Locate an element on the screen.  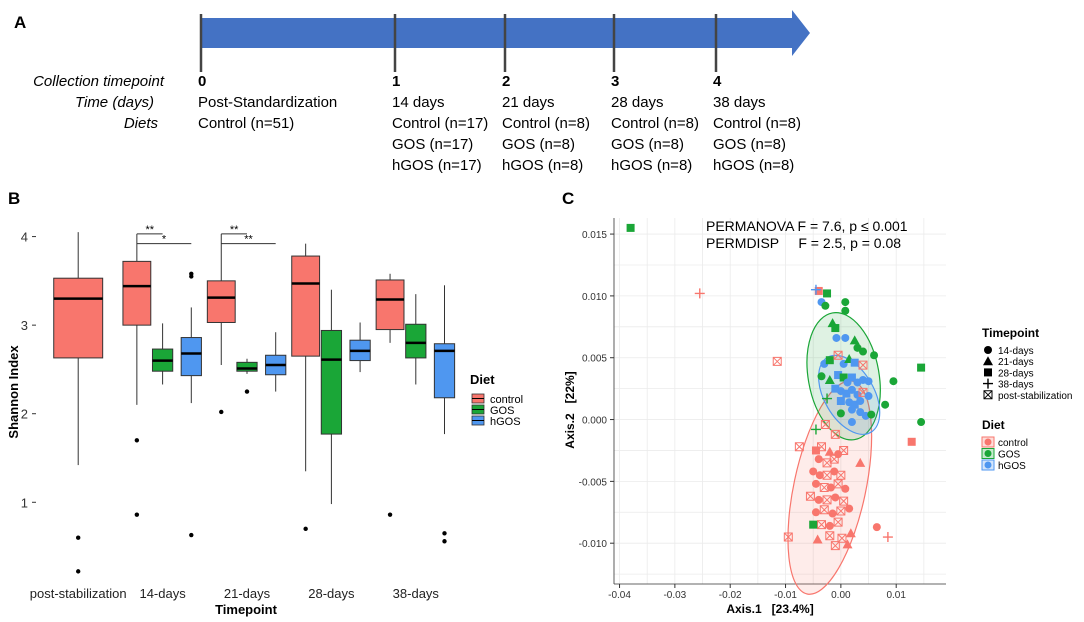
boxplot-legend-label: GOS is located at coordinates (502, 411).